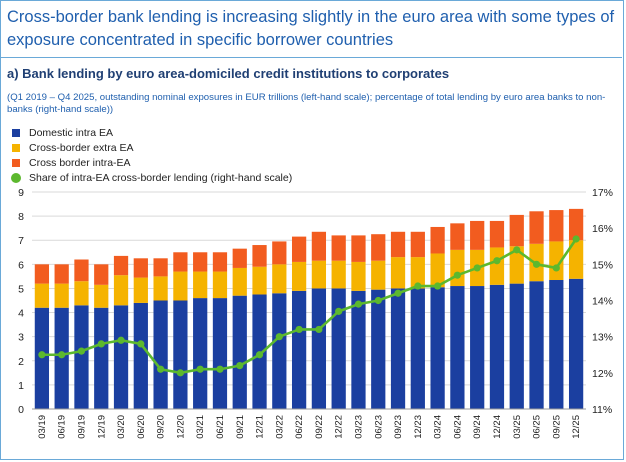  Describe the element at coordinates (319, 427) in the screenshot. I see `x-tick-label: 09/22` at that location.